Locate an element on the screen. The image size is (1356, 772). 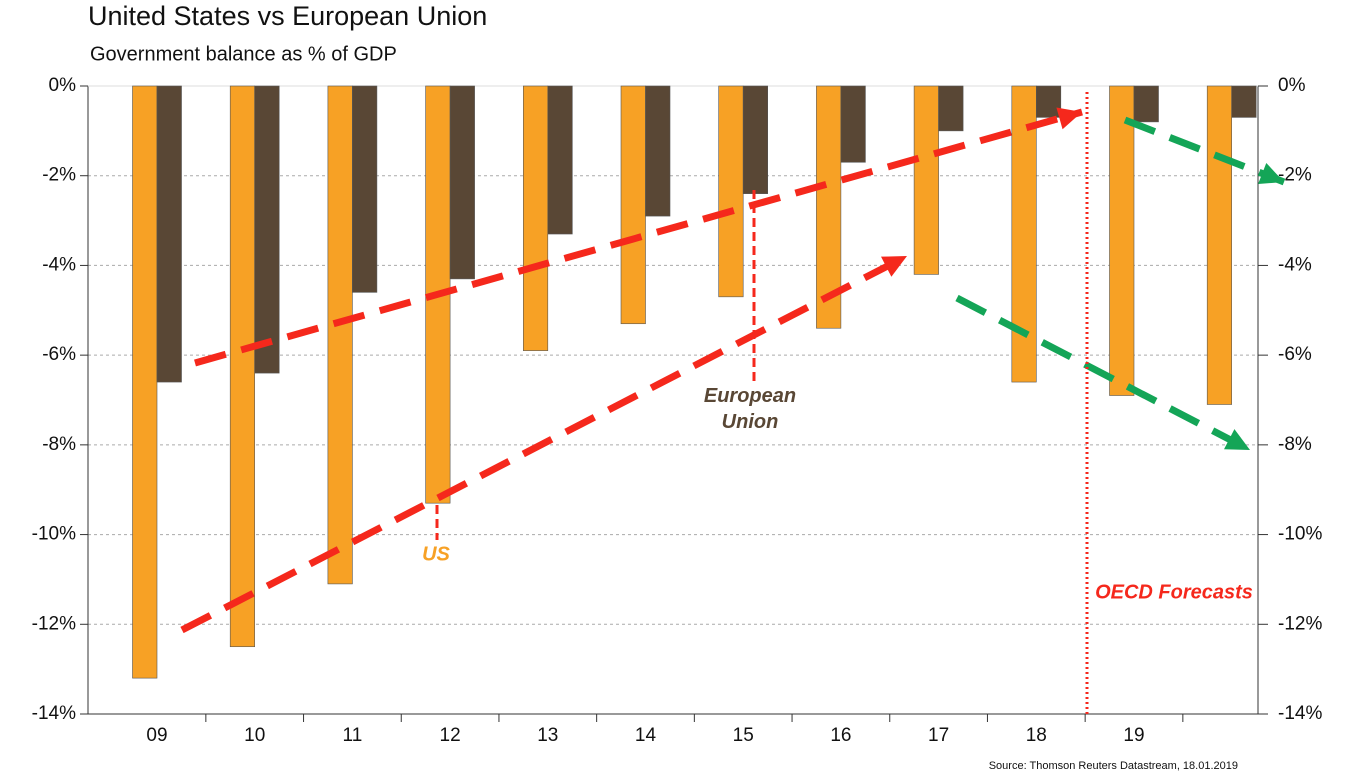
x-tick-label: 12 is located at coordinates (450, 735).